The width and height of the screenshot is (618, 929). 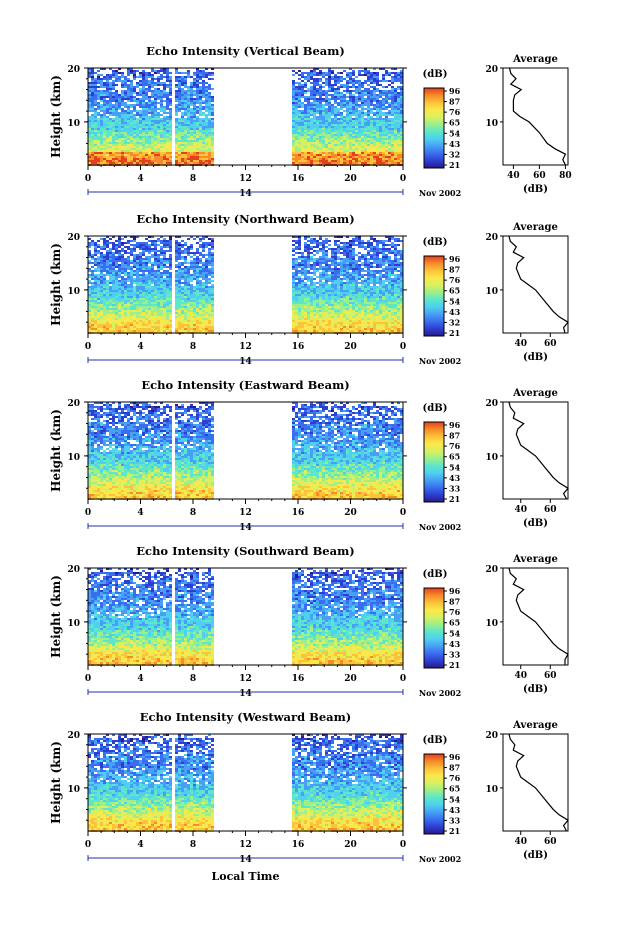 What do you see at coordinates (246, 876) in the screenshot?
I see `x-axis-label: Local Time` at bounding box center [246, 876].